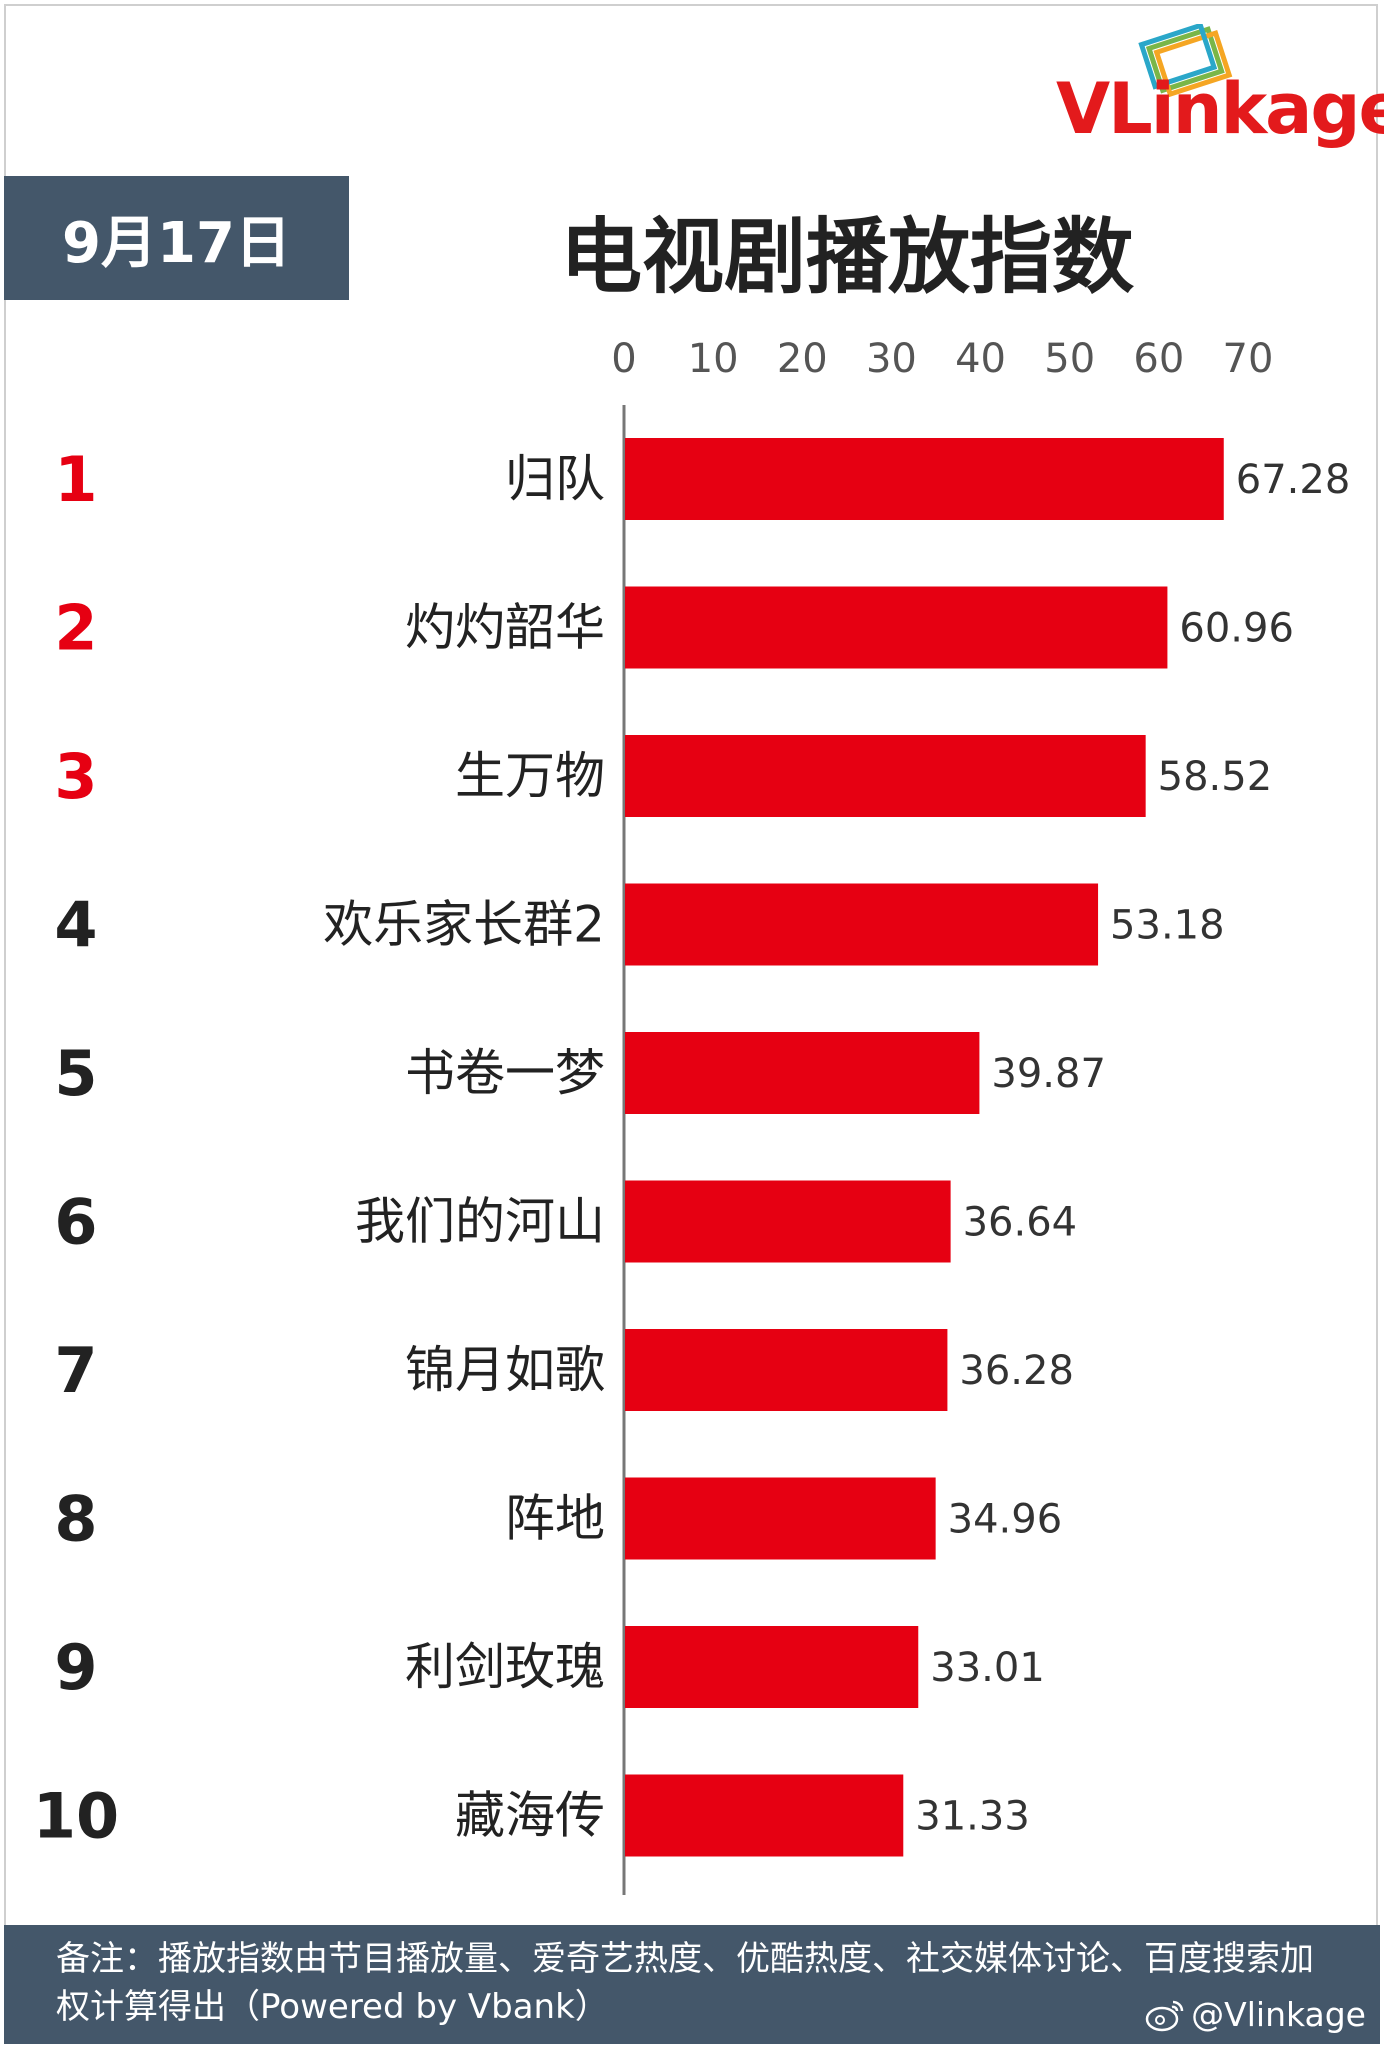  I want to click on data-label: 53.18, so click(1167, 926).